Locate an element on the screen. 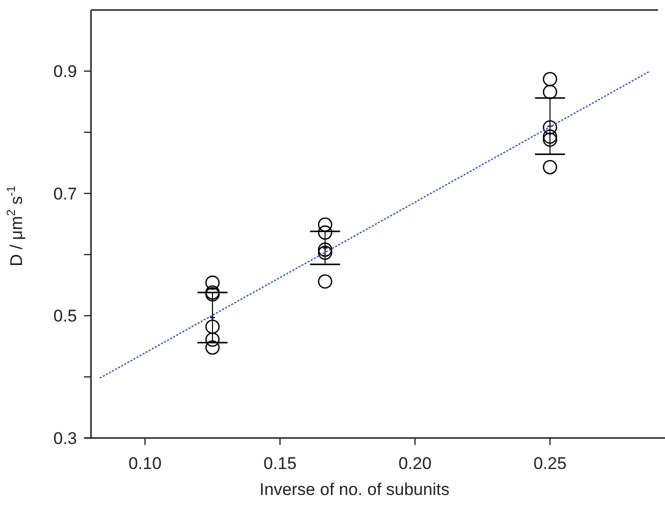 This screenshot has height=507, width=665. x-tick-label: 0.15 is located at coordinates (280, 463).